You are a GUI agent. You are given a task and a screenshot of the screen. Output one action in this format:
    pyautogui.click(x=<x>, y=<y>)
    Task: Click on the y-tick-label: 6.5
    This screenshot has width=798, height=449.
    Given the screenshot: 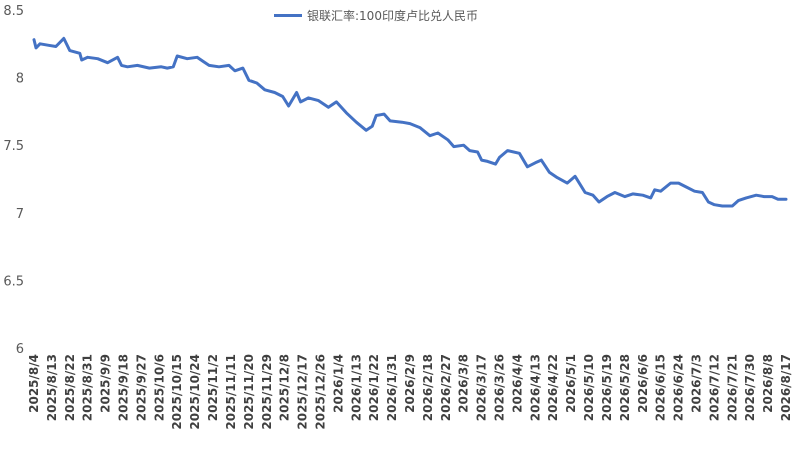 What is the action you would take?
    pyautogui.click(x=13, y=281)
    